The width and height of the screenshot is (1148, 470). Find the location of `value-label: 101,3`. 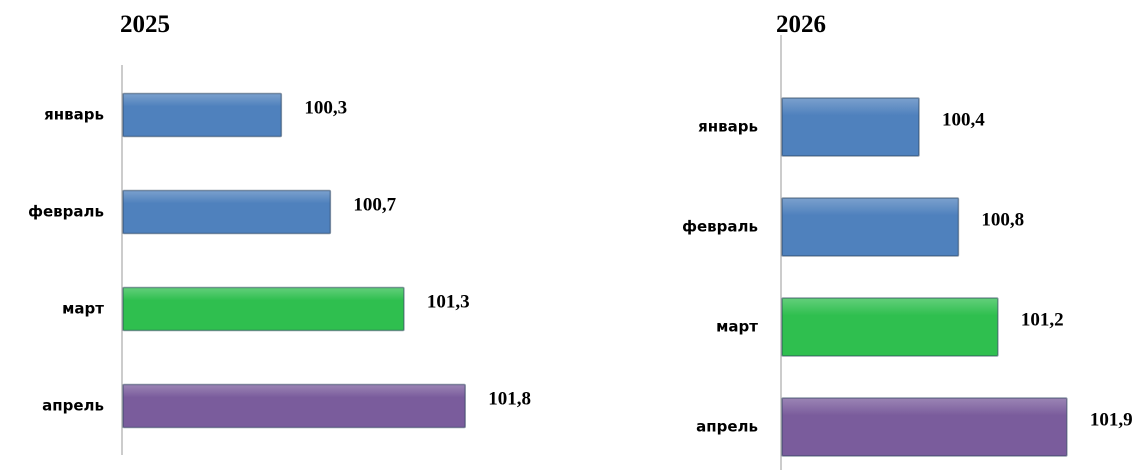

value-label: 101,3 is located at coordinates (448, 301).